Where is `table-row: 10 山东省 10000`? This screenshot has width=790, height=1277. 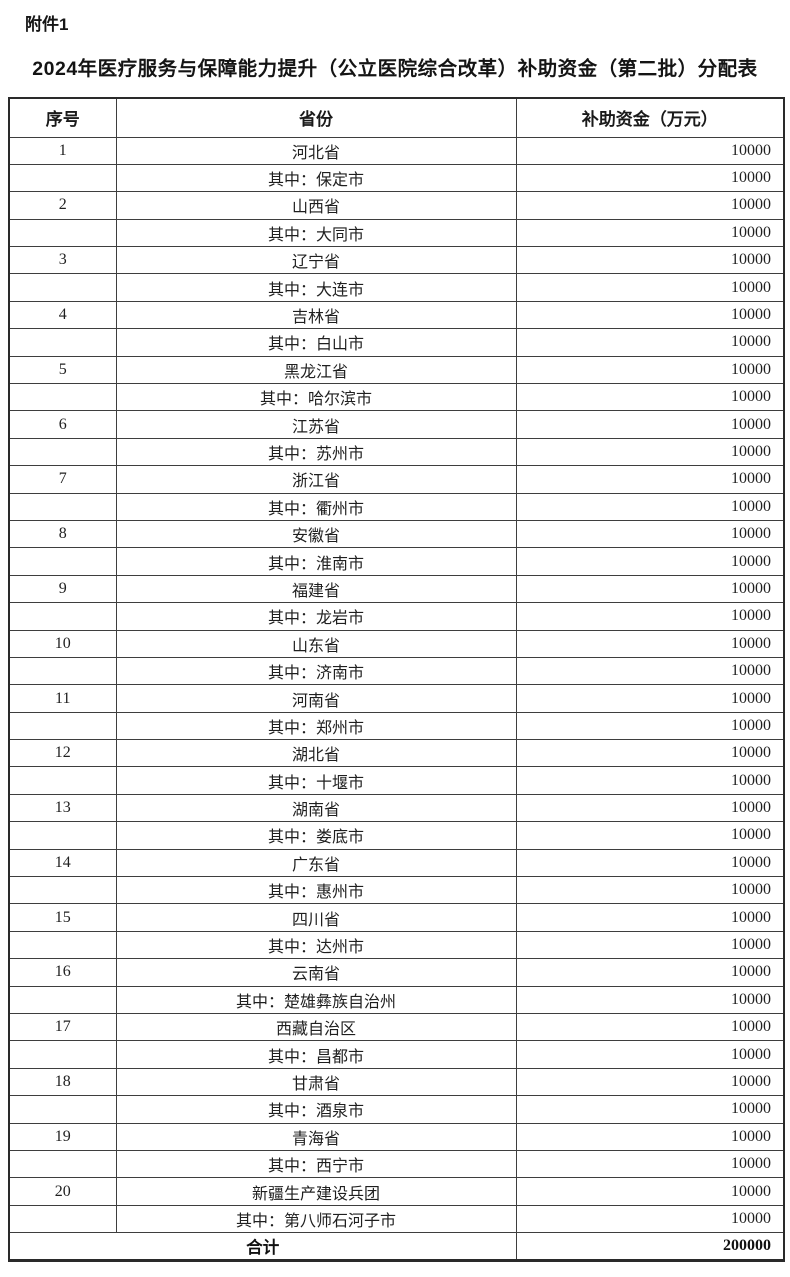 table-row: 10 山东省 10000 is located at coordinates (396, 643).